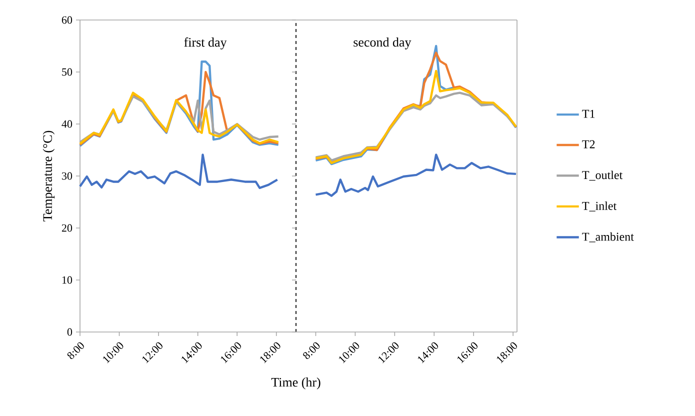  I want to click on legend-label: T_outlet, so click(602, 175).